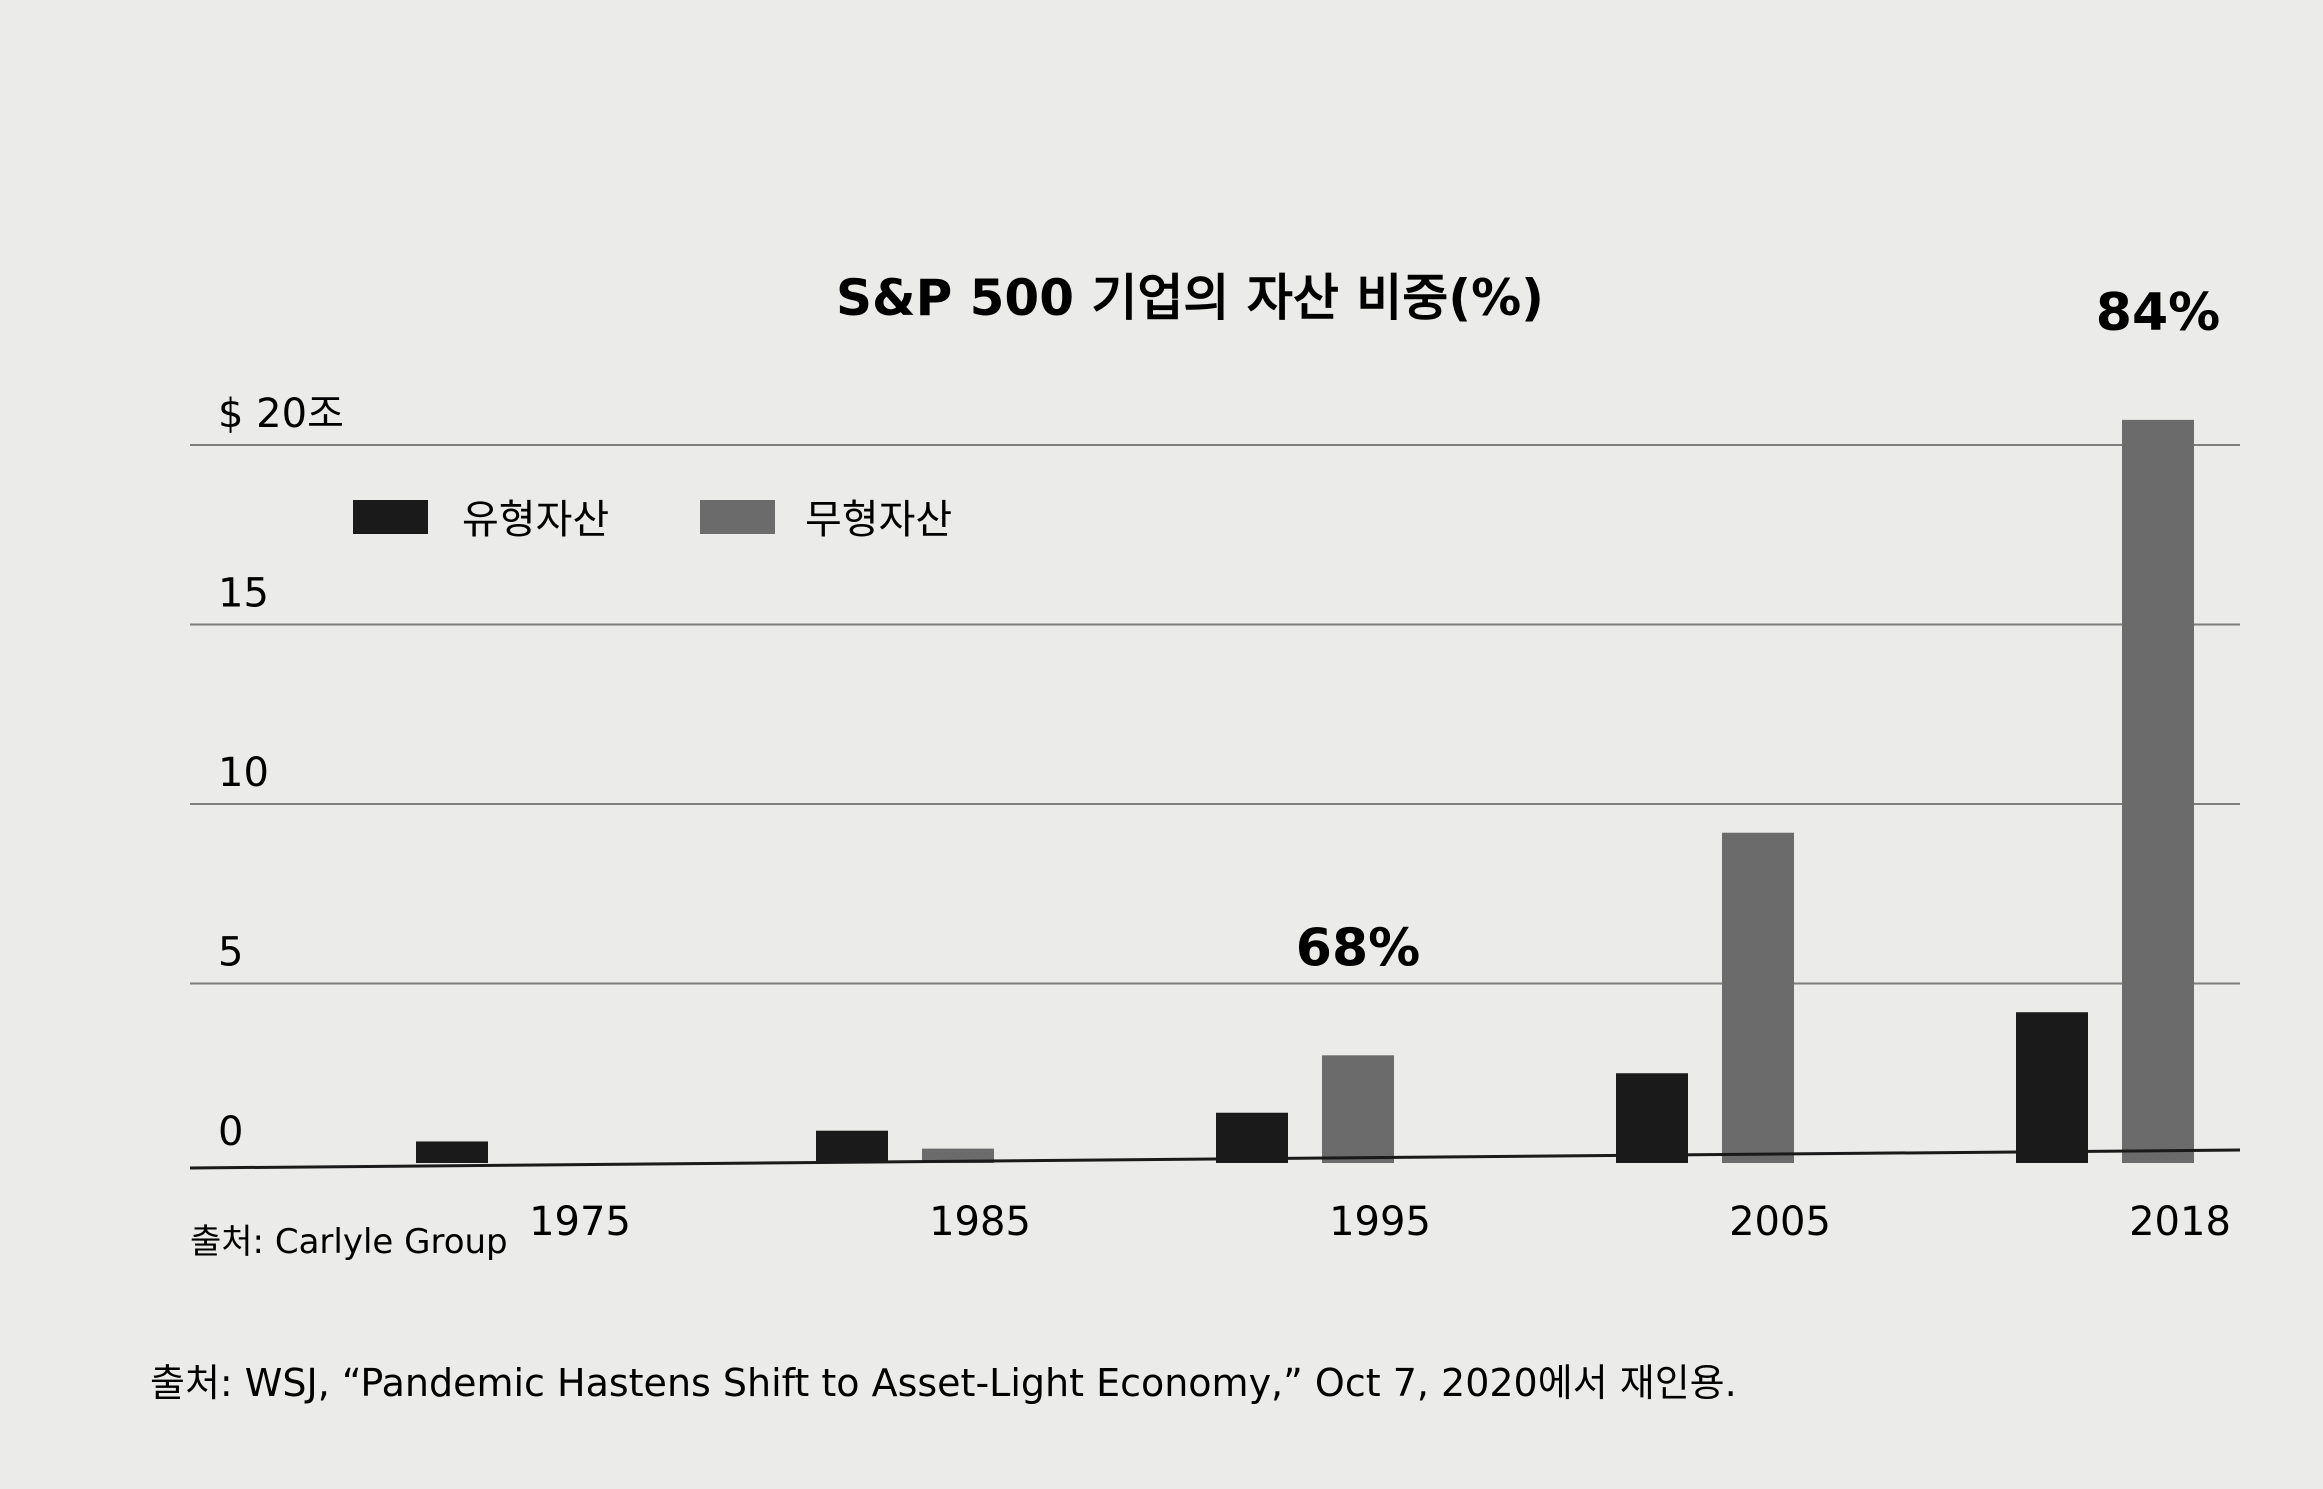 Image resolution: width=2323 pixels, height=1489 pixels. I want to click on x-tick-label: 1995, so click(1380, 1222).